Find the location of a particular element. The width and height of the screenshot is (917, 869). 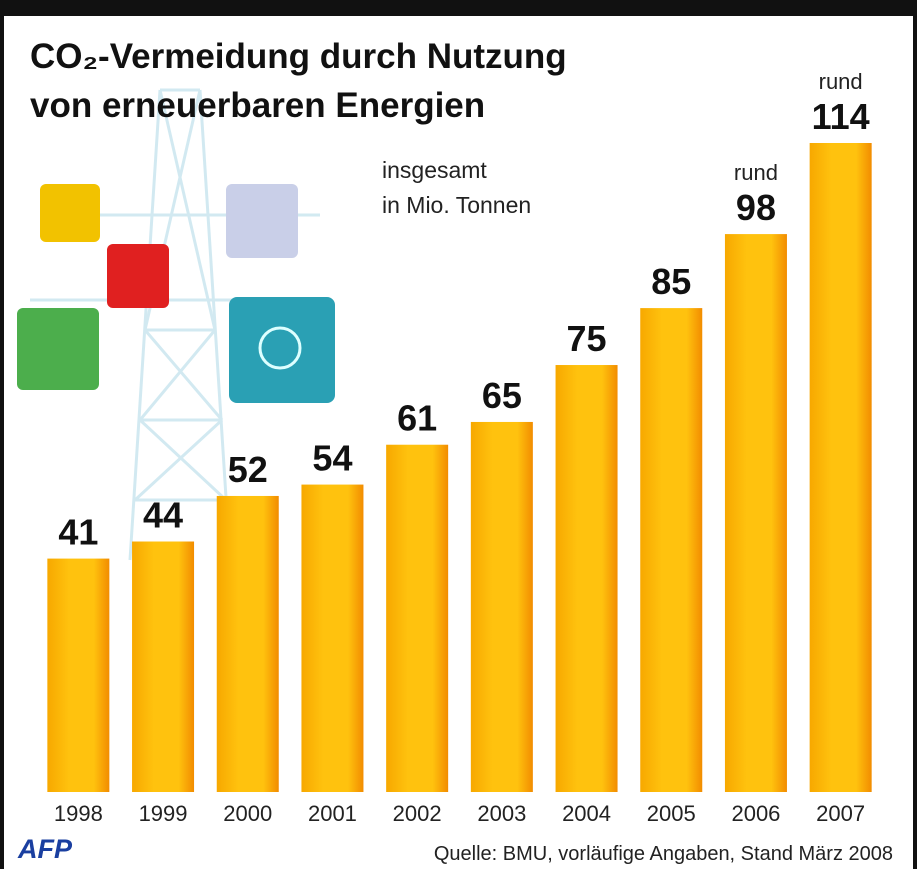

wind-icon is located at coordinates (262, 221).